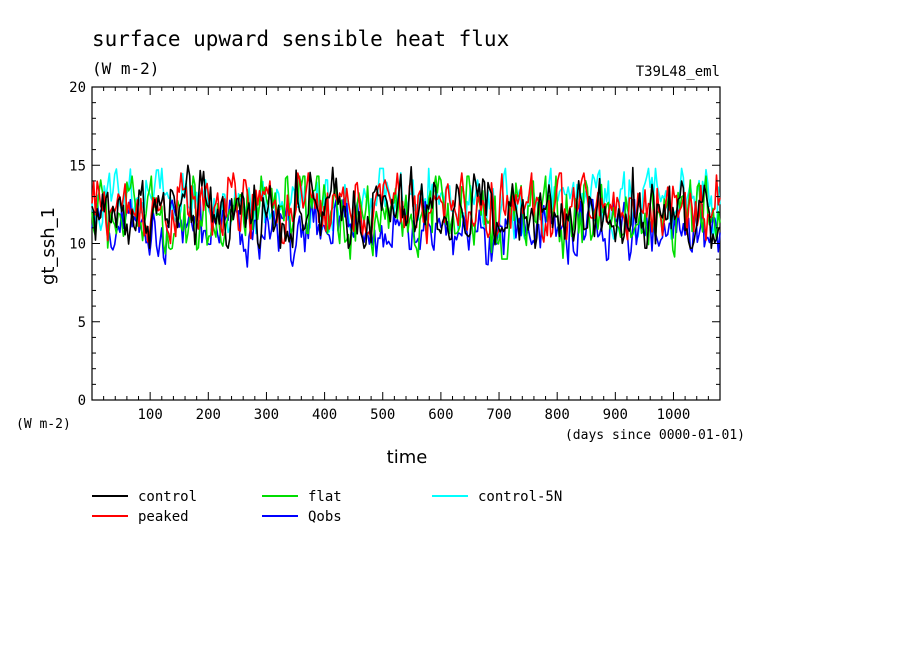  Describe the element at coordinates (266, 415) in the screenshot. I see `x-tick-label: 300` at that location.